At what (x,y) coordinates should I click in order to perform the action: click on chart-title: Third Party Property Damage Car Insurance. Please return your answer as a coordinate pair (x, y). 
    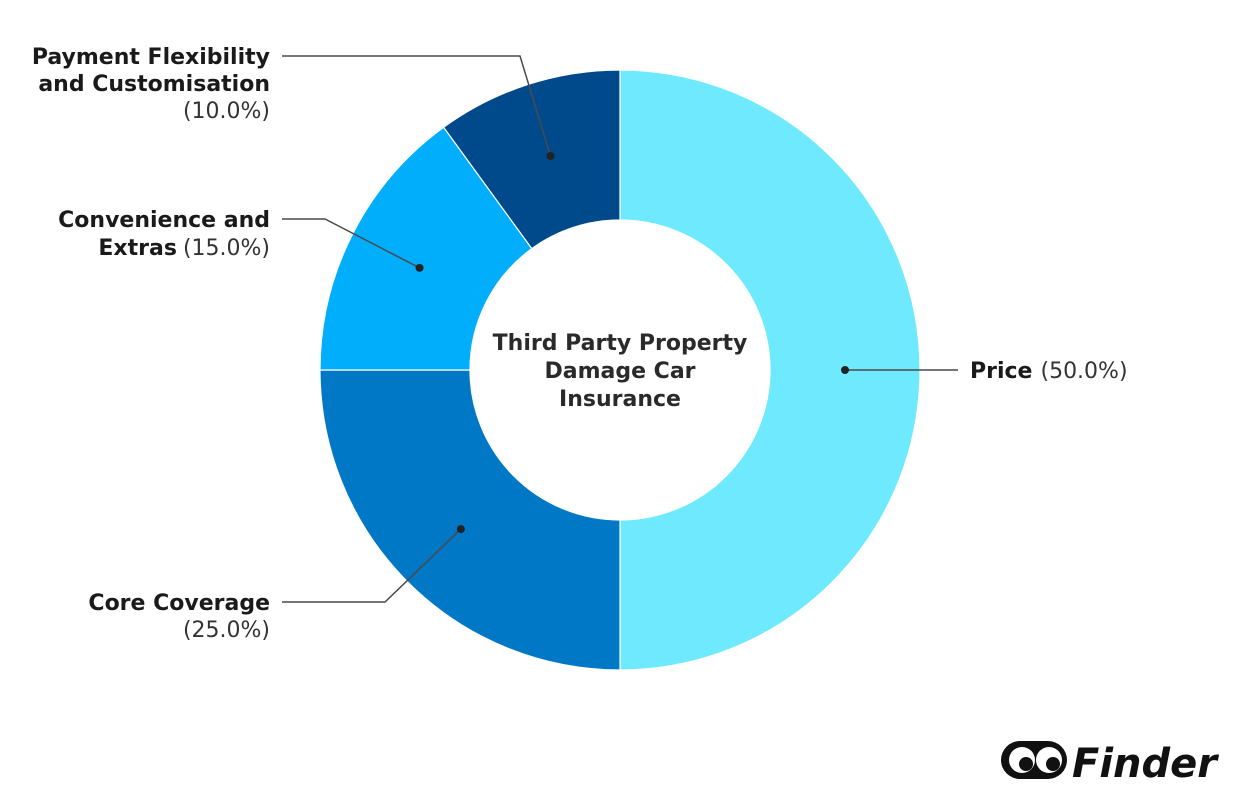
    Looking at the image, I should click on (620, 371).